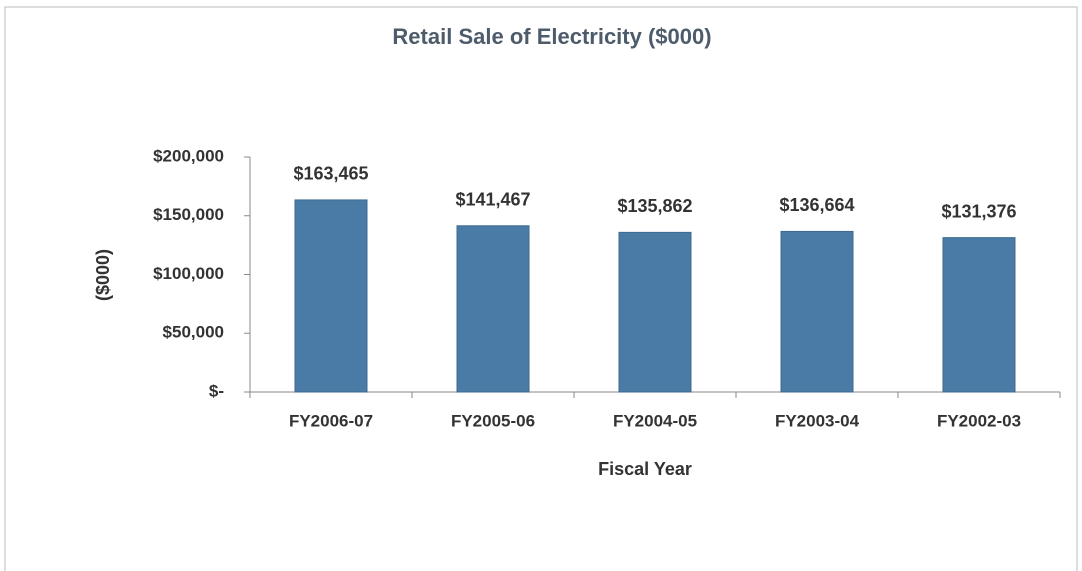 This screenshot has height=571, width=1082. I want to click on x-tick-label: FY2004-05, so click(655, 420).